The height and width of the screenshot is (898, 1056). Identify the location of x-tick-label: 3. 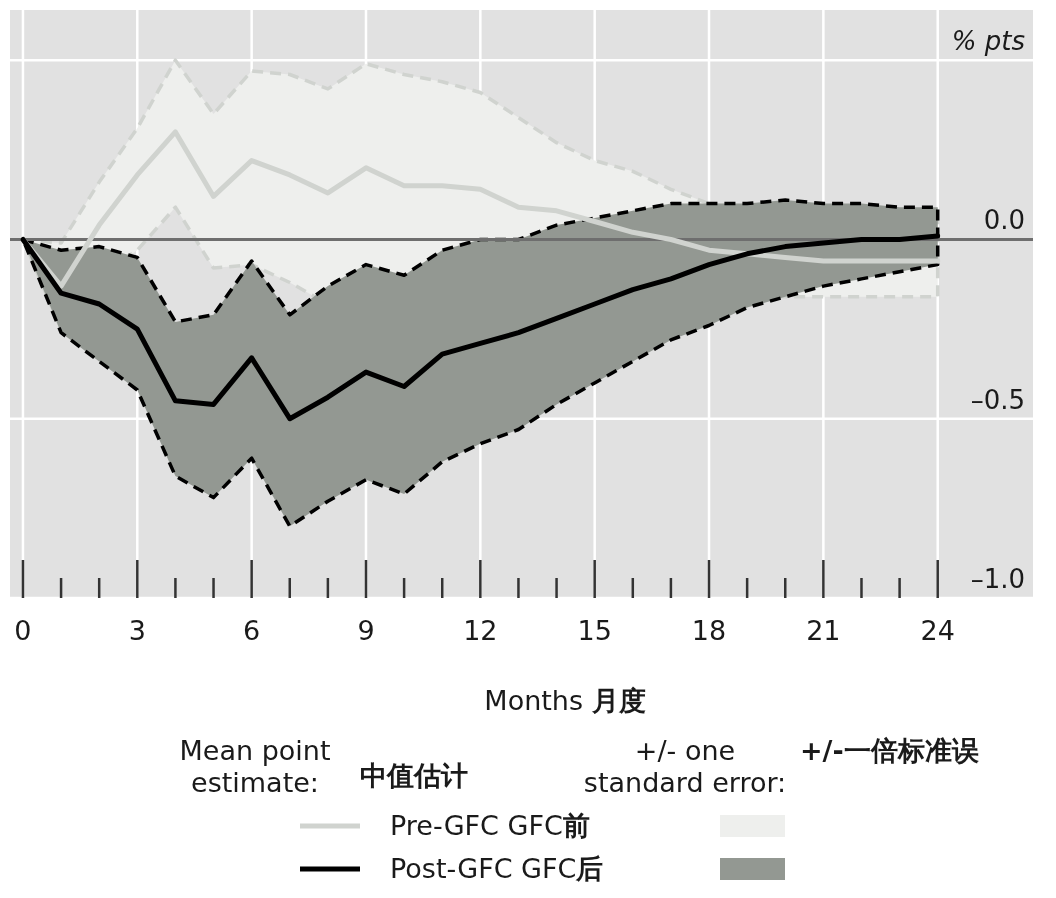
(137, 630).